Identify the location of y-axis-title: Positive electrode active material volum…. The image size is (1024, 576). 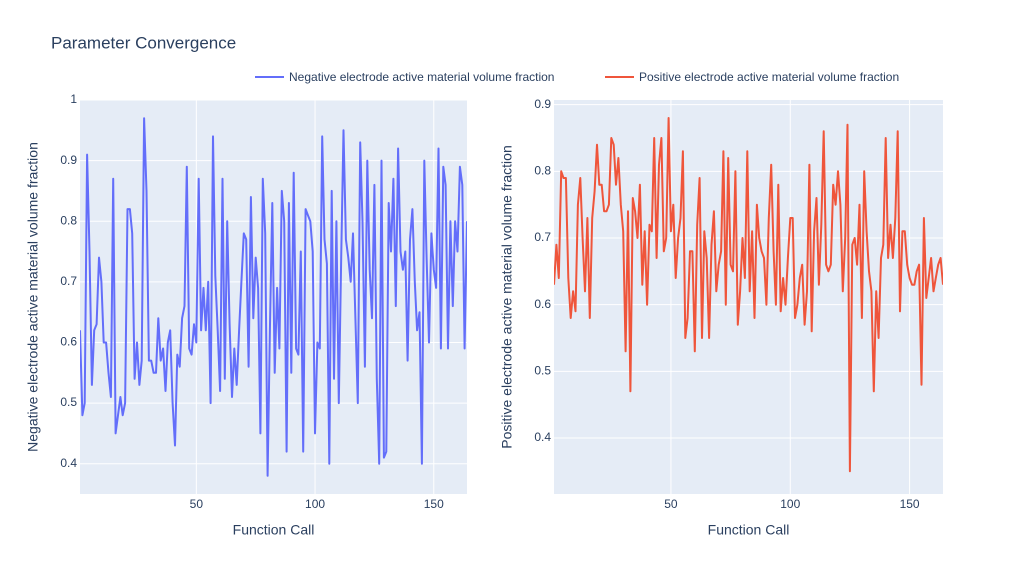
(507, 296).